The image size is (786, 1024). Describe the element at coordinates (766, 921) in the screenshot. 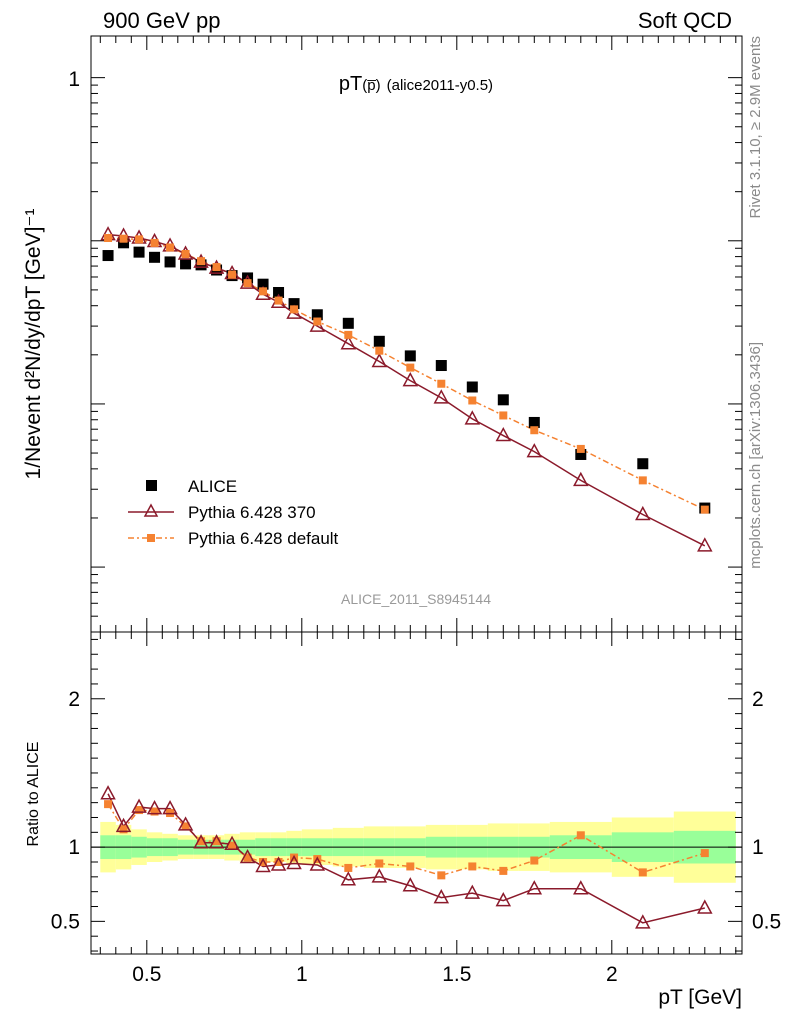

I see `ratio-y-tick-label-right: 0.5` at that location.